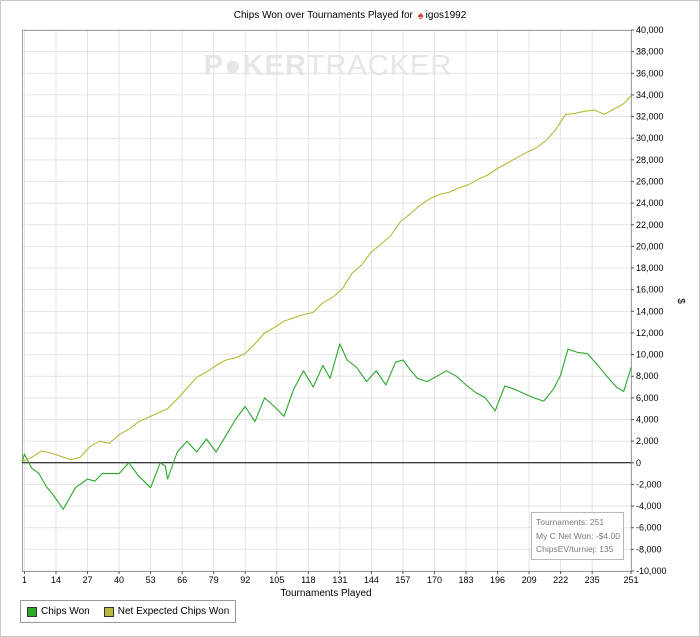 This screenshot has width=700, height=637. I want to click on x-tick-label: 66, so click(182, 580).